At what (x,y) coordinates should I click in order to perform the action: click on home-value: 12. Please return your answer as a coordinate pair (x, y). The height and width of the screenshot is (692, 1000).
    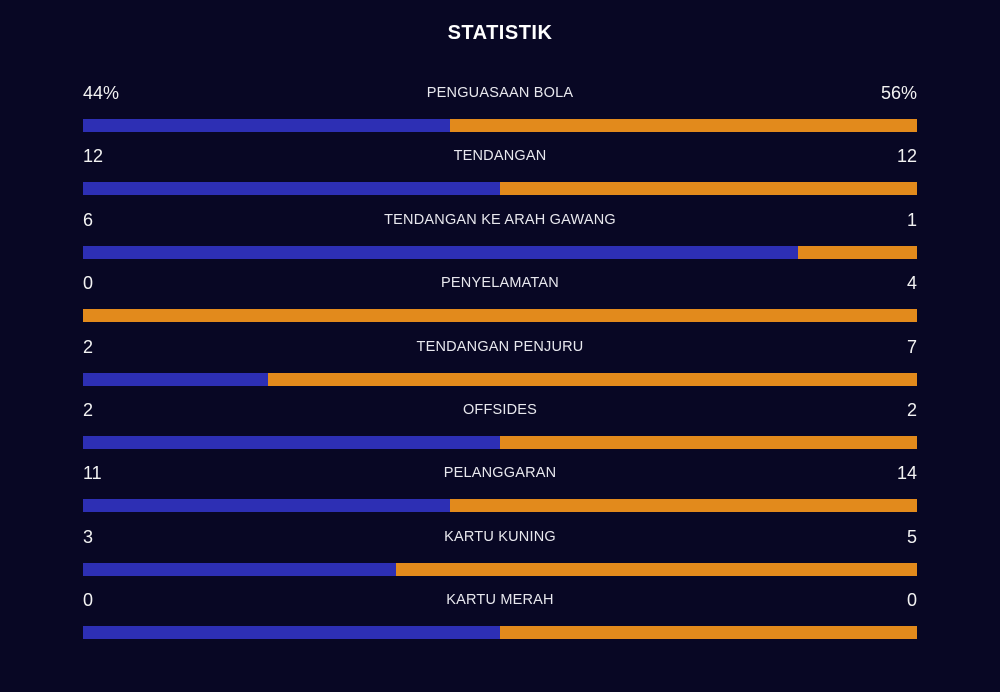
    Looking at the image, I should click on (93, 156).